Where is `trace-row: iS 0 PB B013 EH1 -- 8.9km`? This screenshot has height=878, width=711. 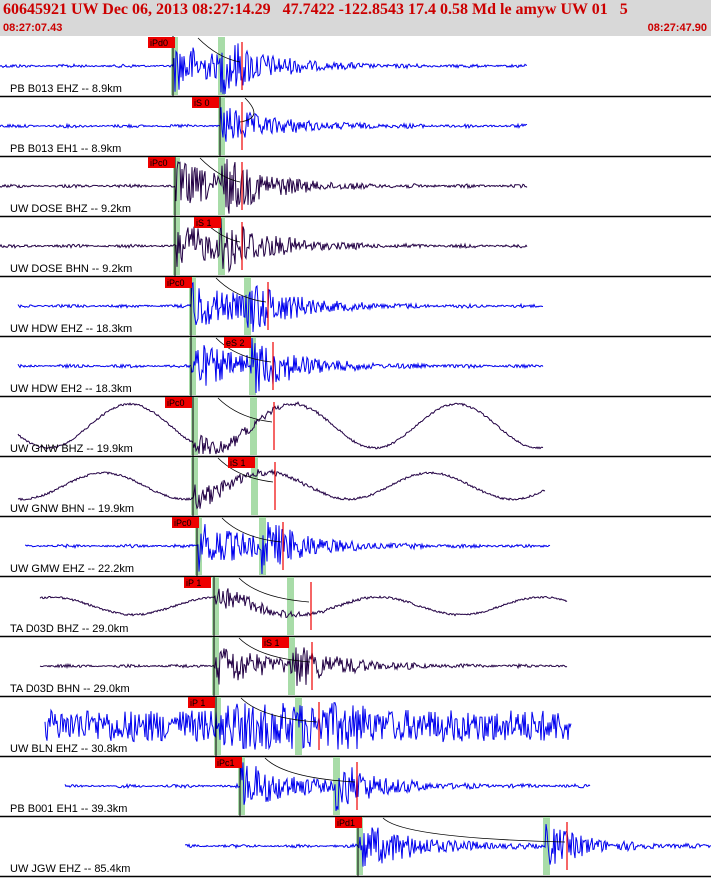
trace-row: iS 0 PB B013 EH1 -- 8.9km is located at coordinates (355, 127).